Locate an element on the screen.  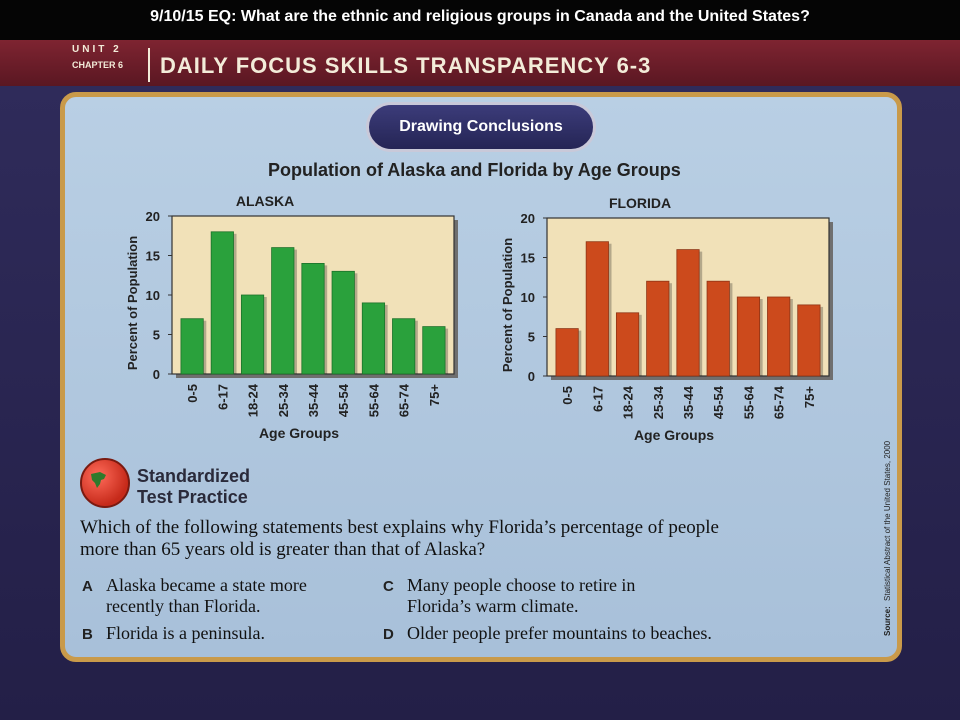
chapter-label: CHAPTER 6 is located at coordinates (98, 65).